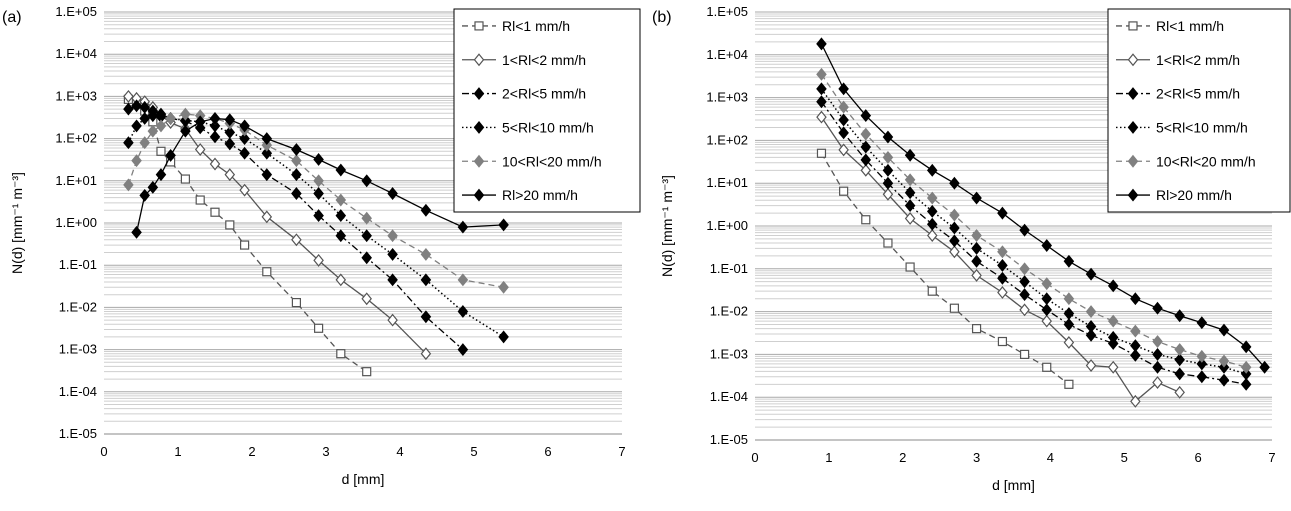 The image size is (1291, 511). I want to click on y-tick-label: 1.E-01, so click(78, 264).